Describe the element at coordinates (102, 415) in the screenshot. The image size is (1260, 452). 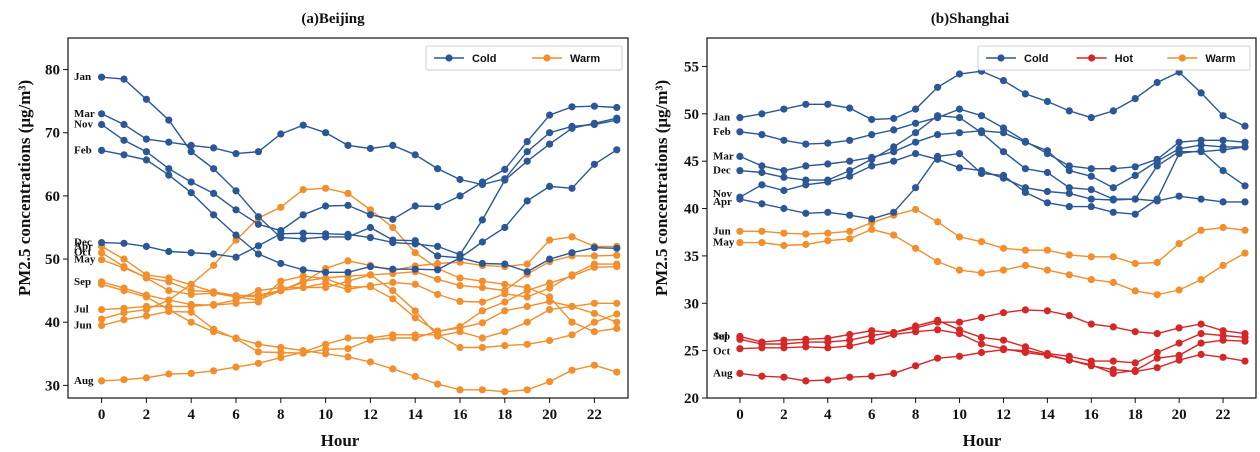
I see `beijing-x-tick-label: 0` at that location.